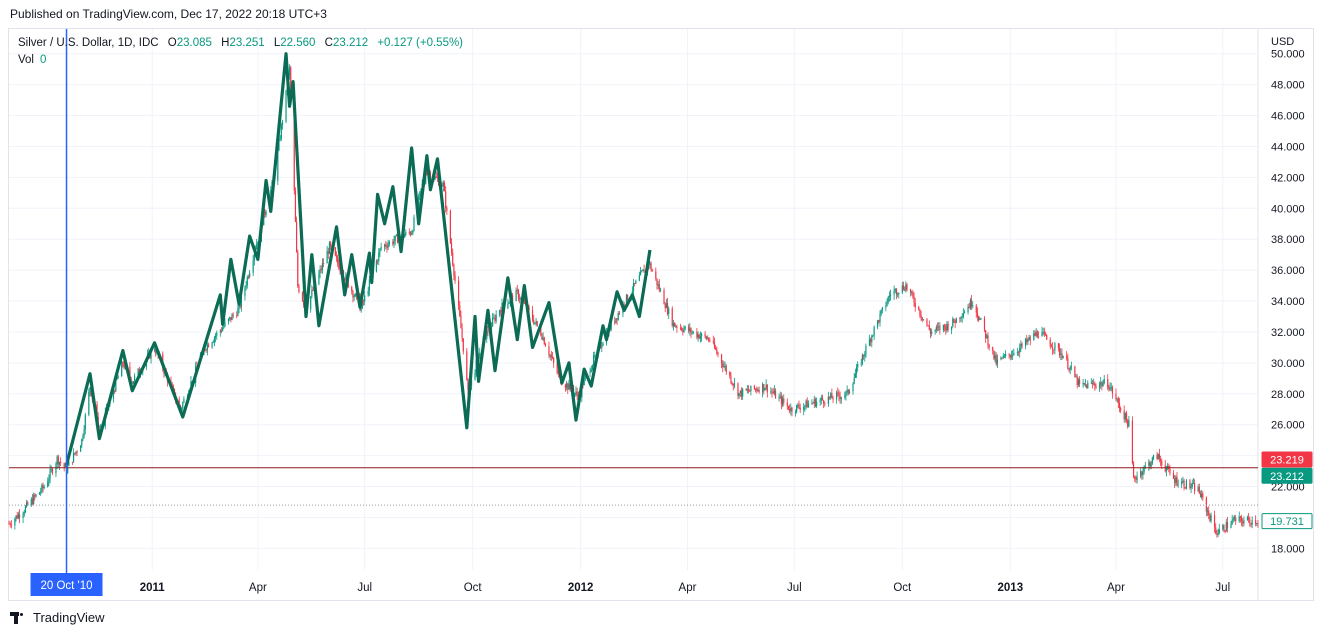 The width and height of the screenshot is (1328, 636). Describe the element at coordinates (1288, 395) in the screenshot. I see `y-tick-label: 28.000` at that location.